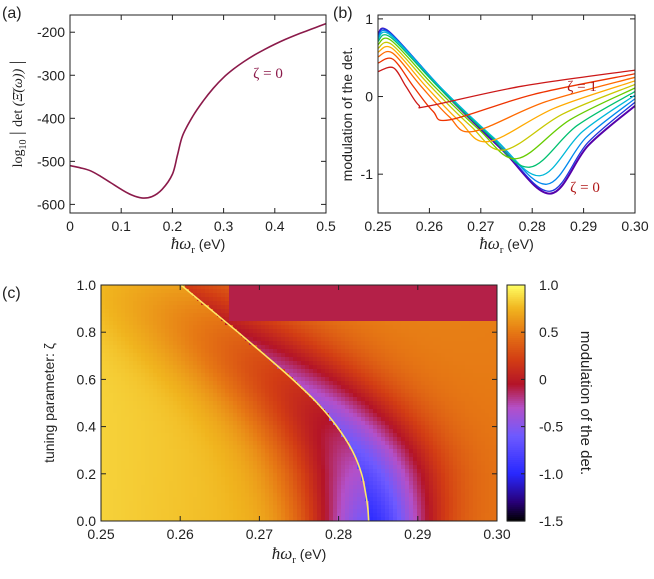 The width and height of the screenshot is (654, 579). I want to click on panel-a-annotation: ζ = 0, so click(268, 74).